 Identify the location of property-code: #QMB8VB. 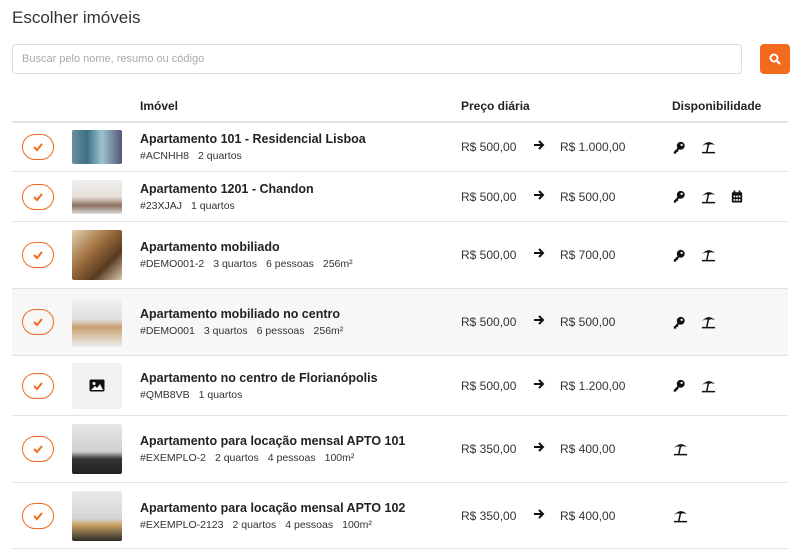
(165, 394).